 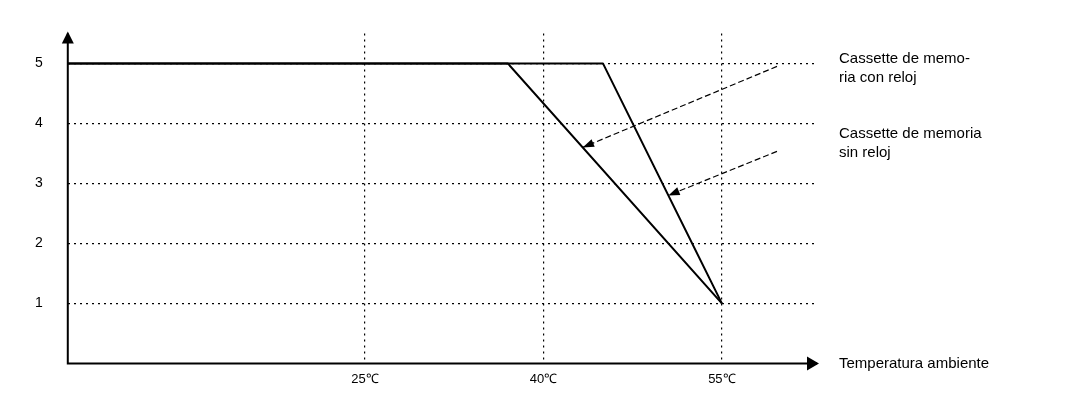 I want to click on x-axis-title: Temperatura ambiente, so click(x=914, y=362).